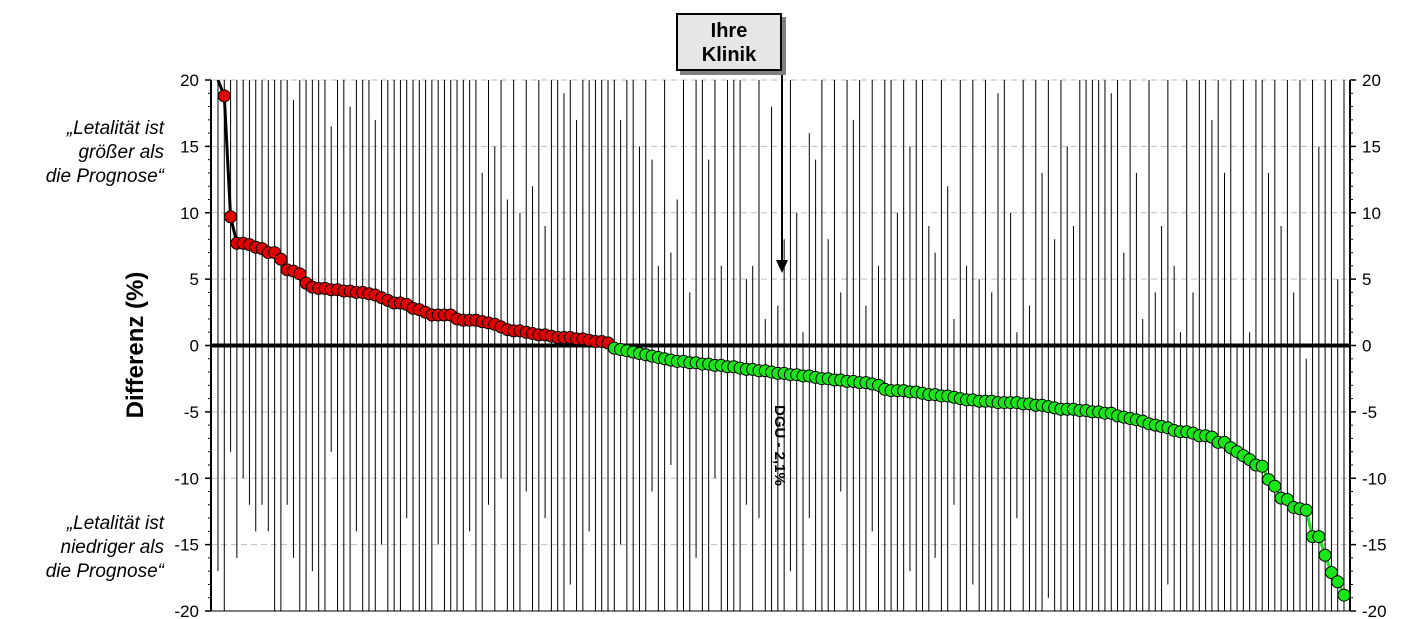  Describe the element at coordinates (1366, 279) in the screenshot. I see `y-tick-label-right: 5` at that location.